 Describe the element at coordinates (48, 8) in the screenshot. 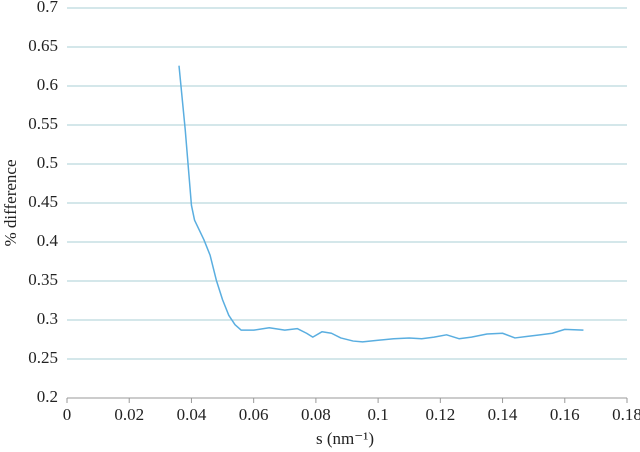

I see `y-tick-label: 0.7` at that location.